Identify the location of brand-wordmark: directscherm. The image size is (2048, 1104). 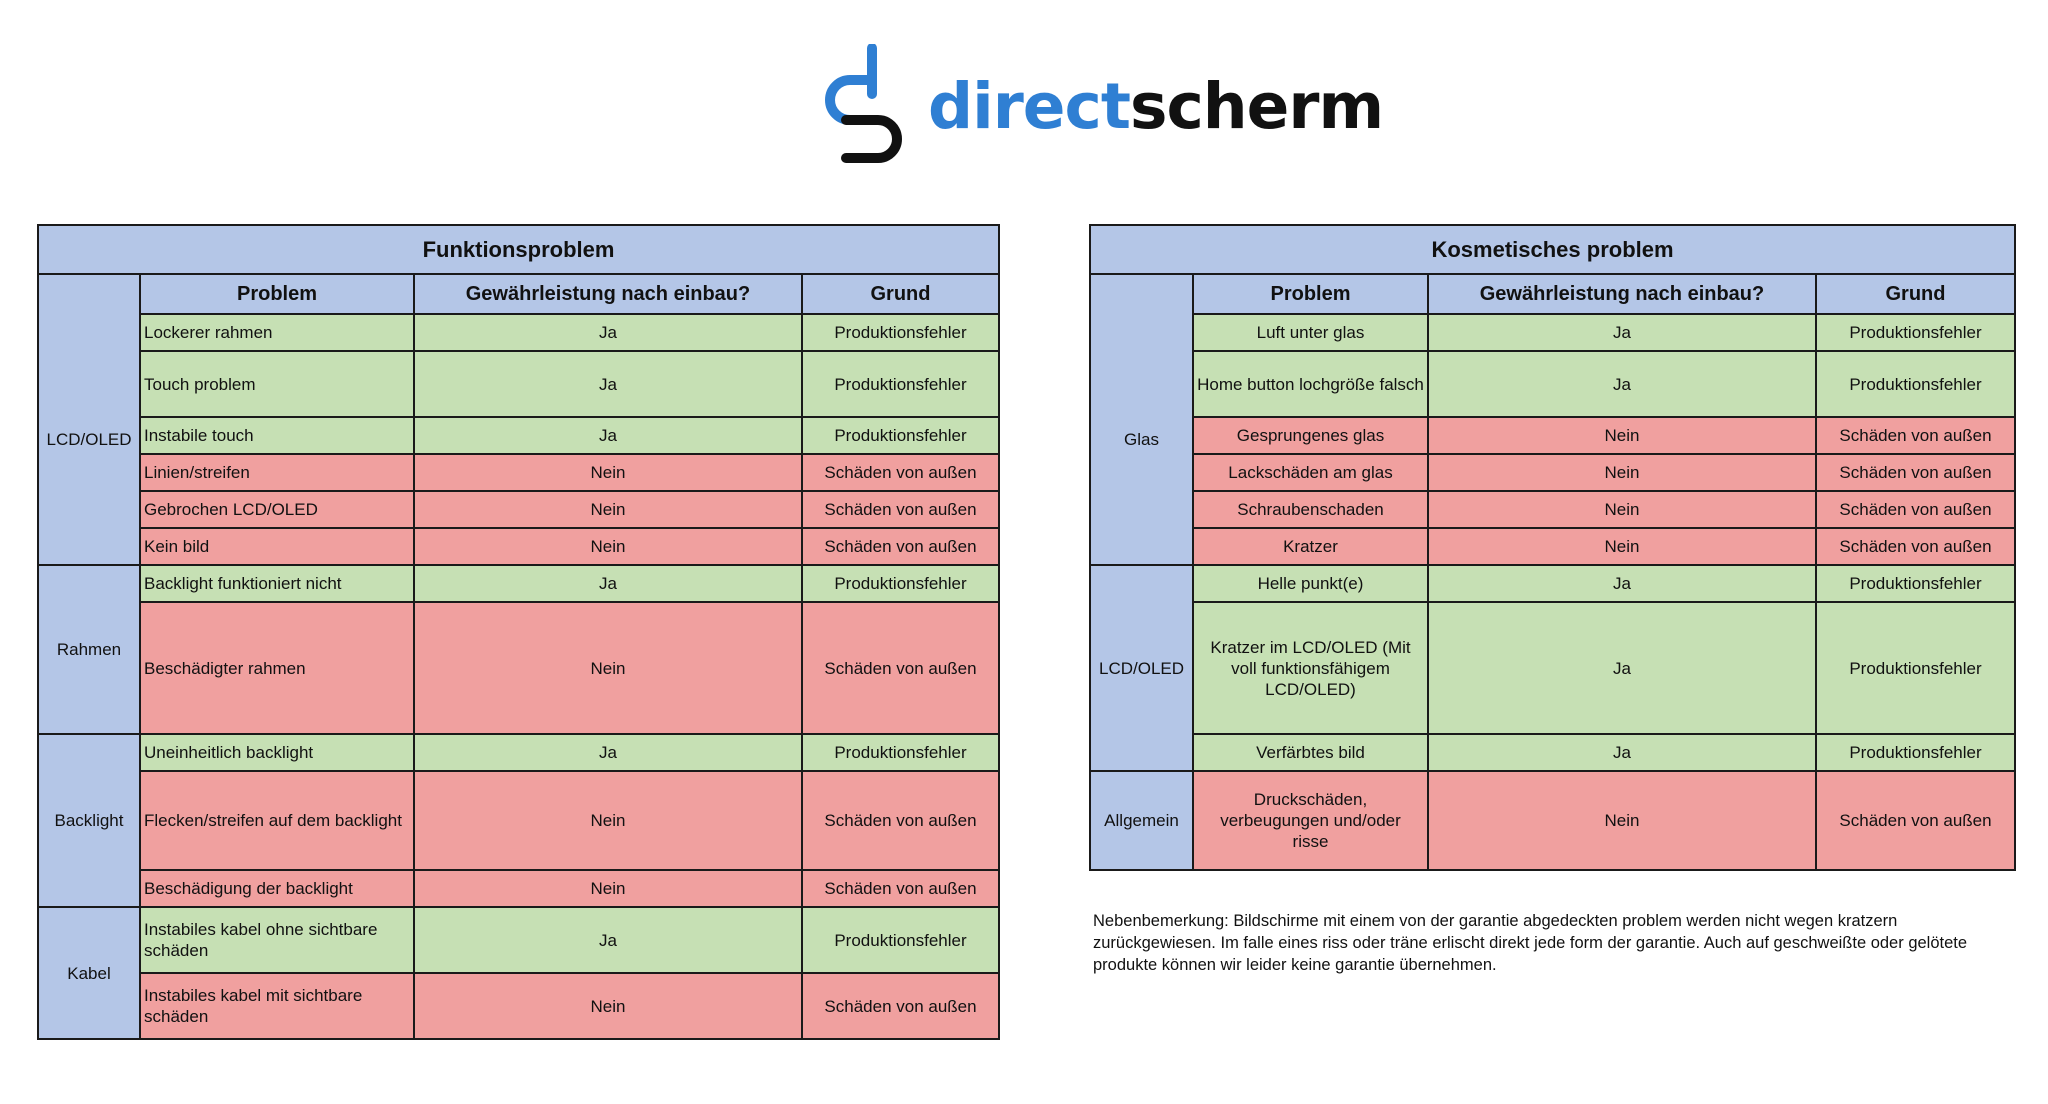
(1156, 106).